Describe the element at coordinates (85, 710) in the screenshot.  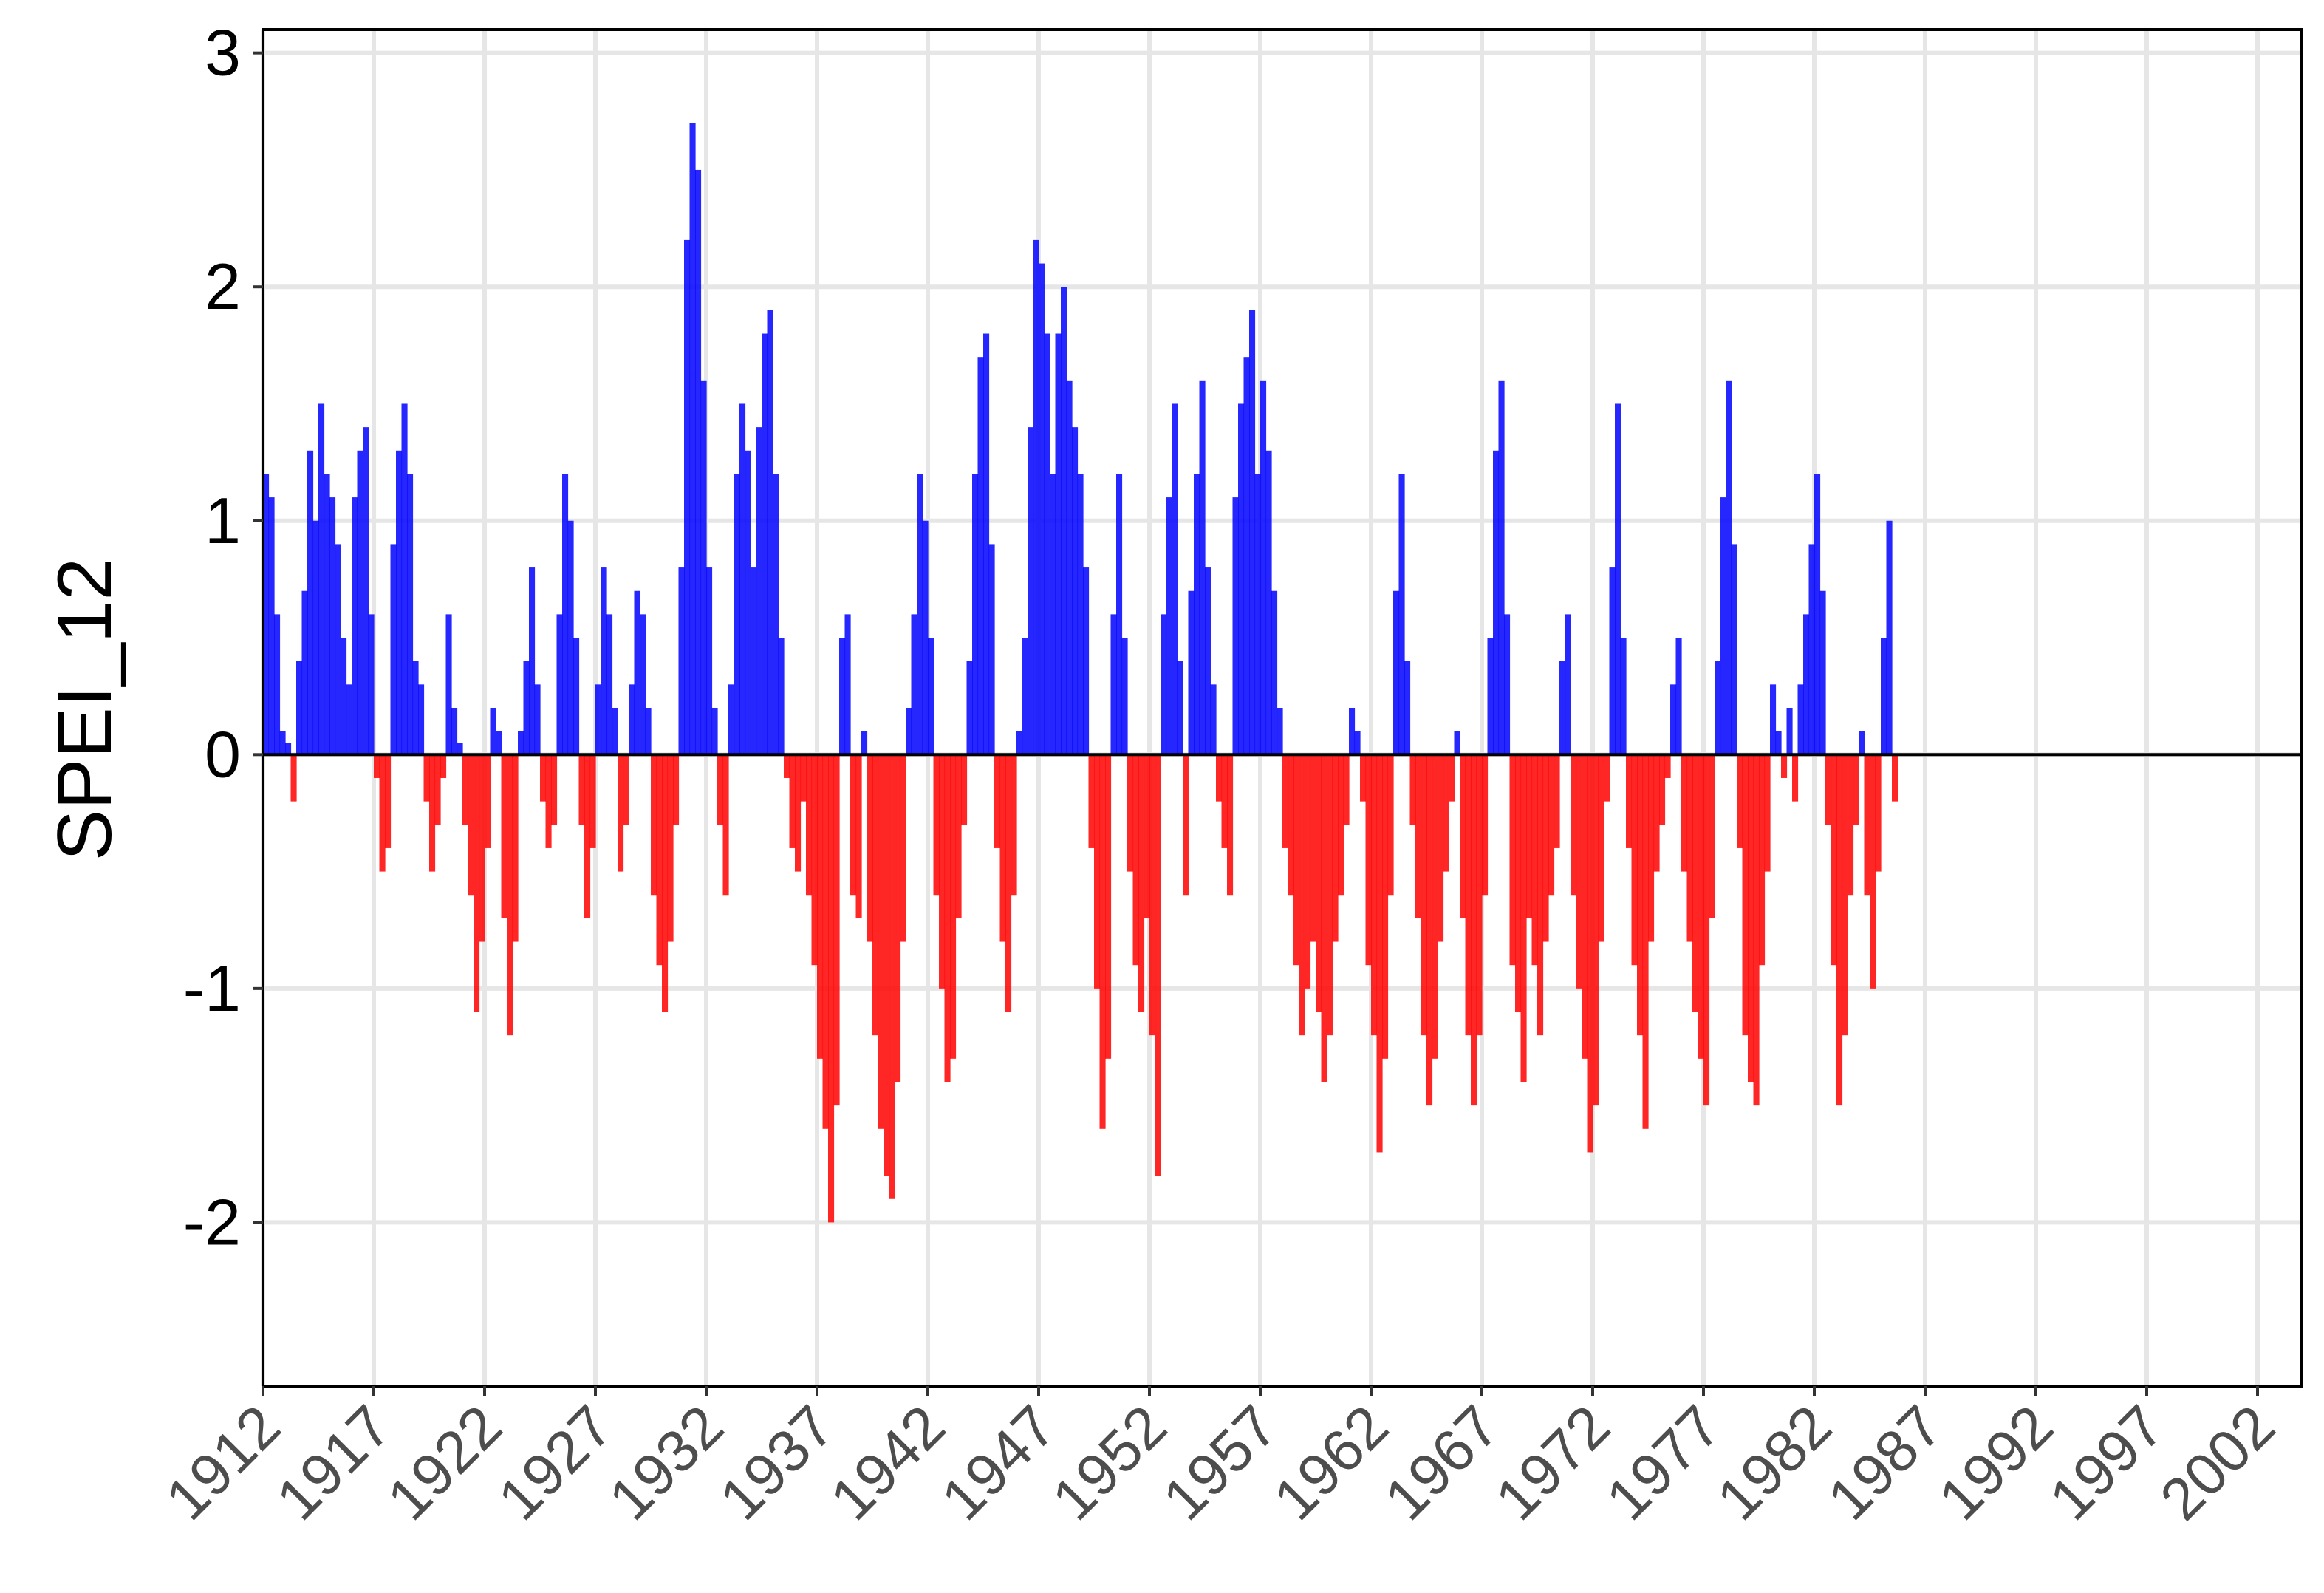
I see `y-axis-title: SPEI_12` at that location.